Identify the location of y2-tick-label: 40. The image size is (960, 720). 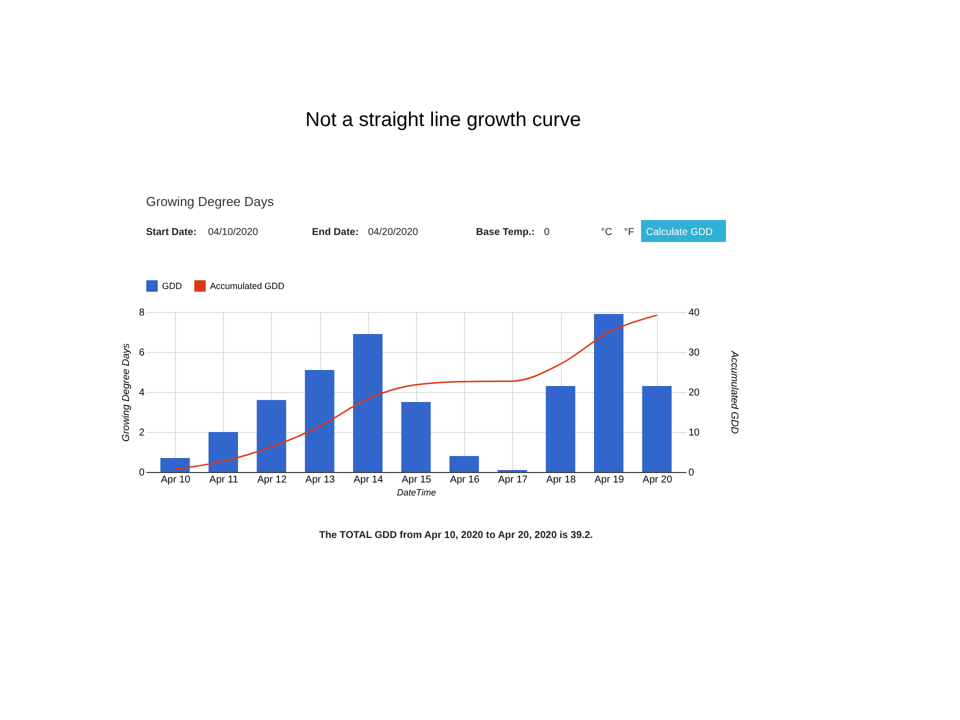
(694, 313).